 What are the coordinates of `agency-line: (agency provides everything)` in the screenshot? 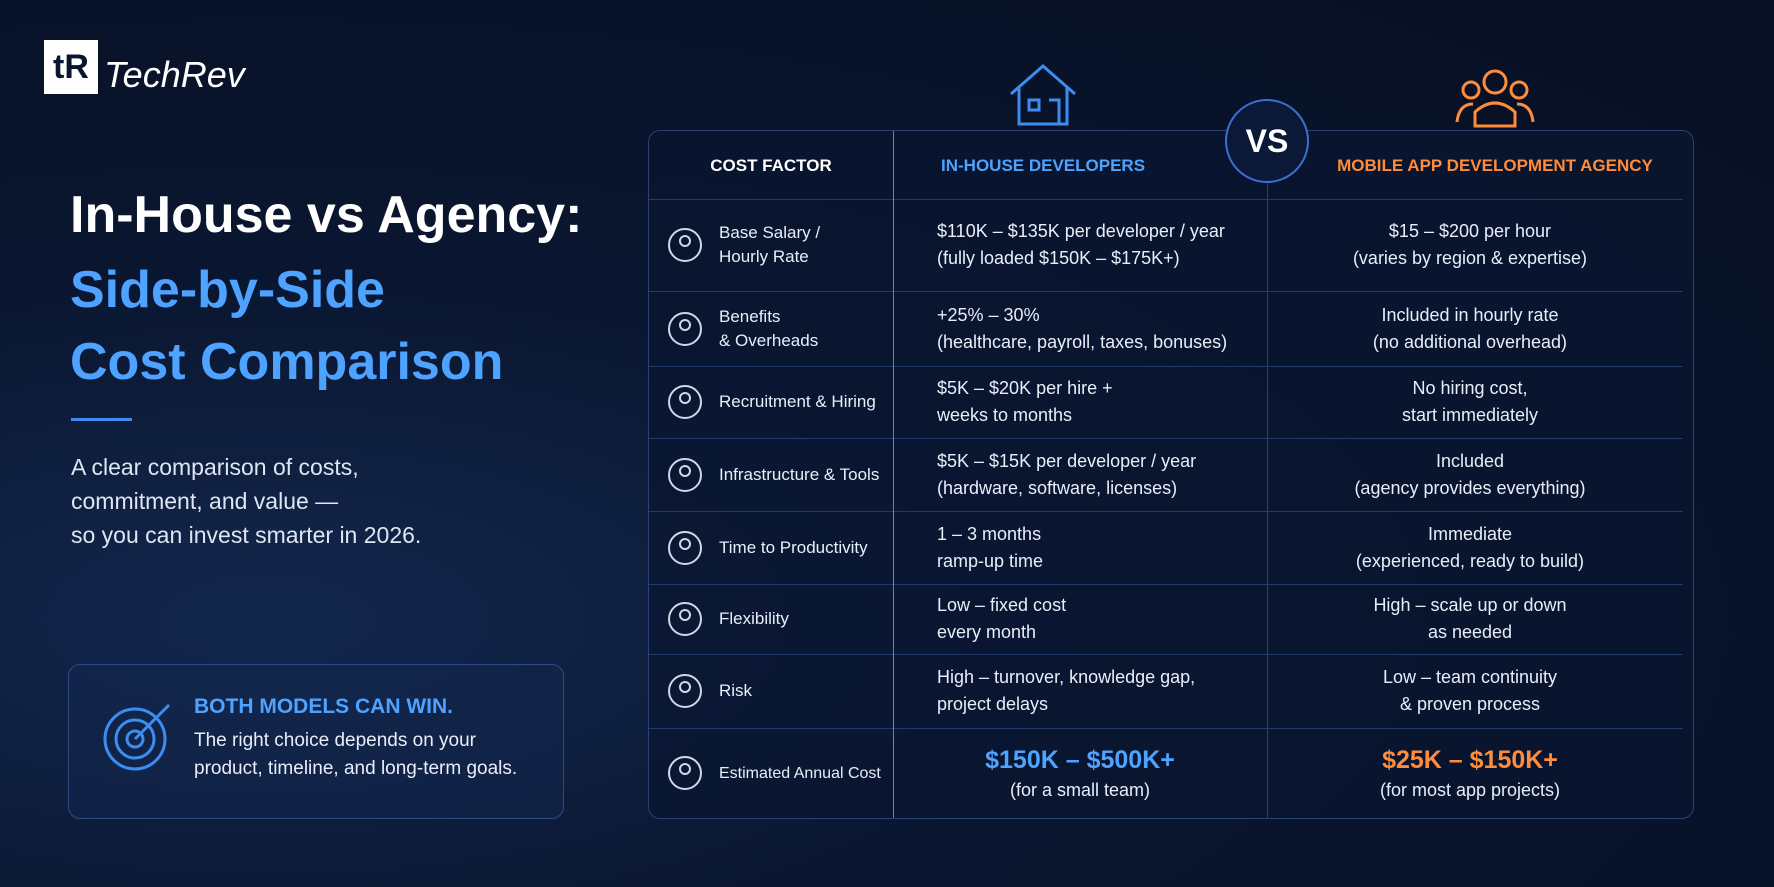 It's located at (1470, 487).